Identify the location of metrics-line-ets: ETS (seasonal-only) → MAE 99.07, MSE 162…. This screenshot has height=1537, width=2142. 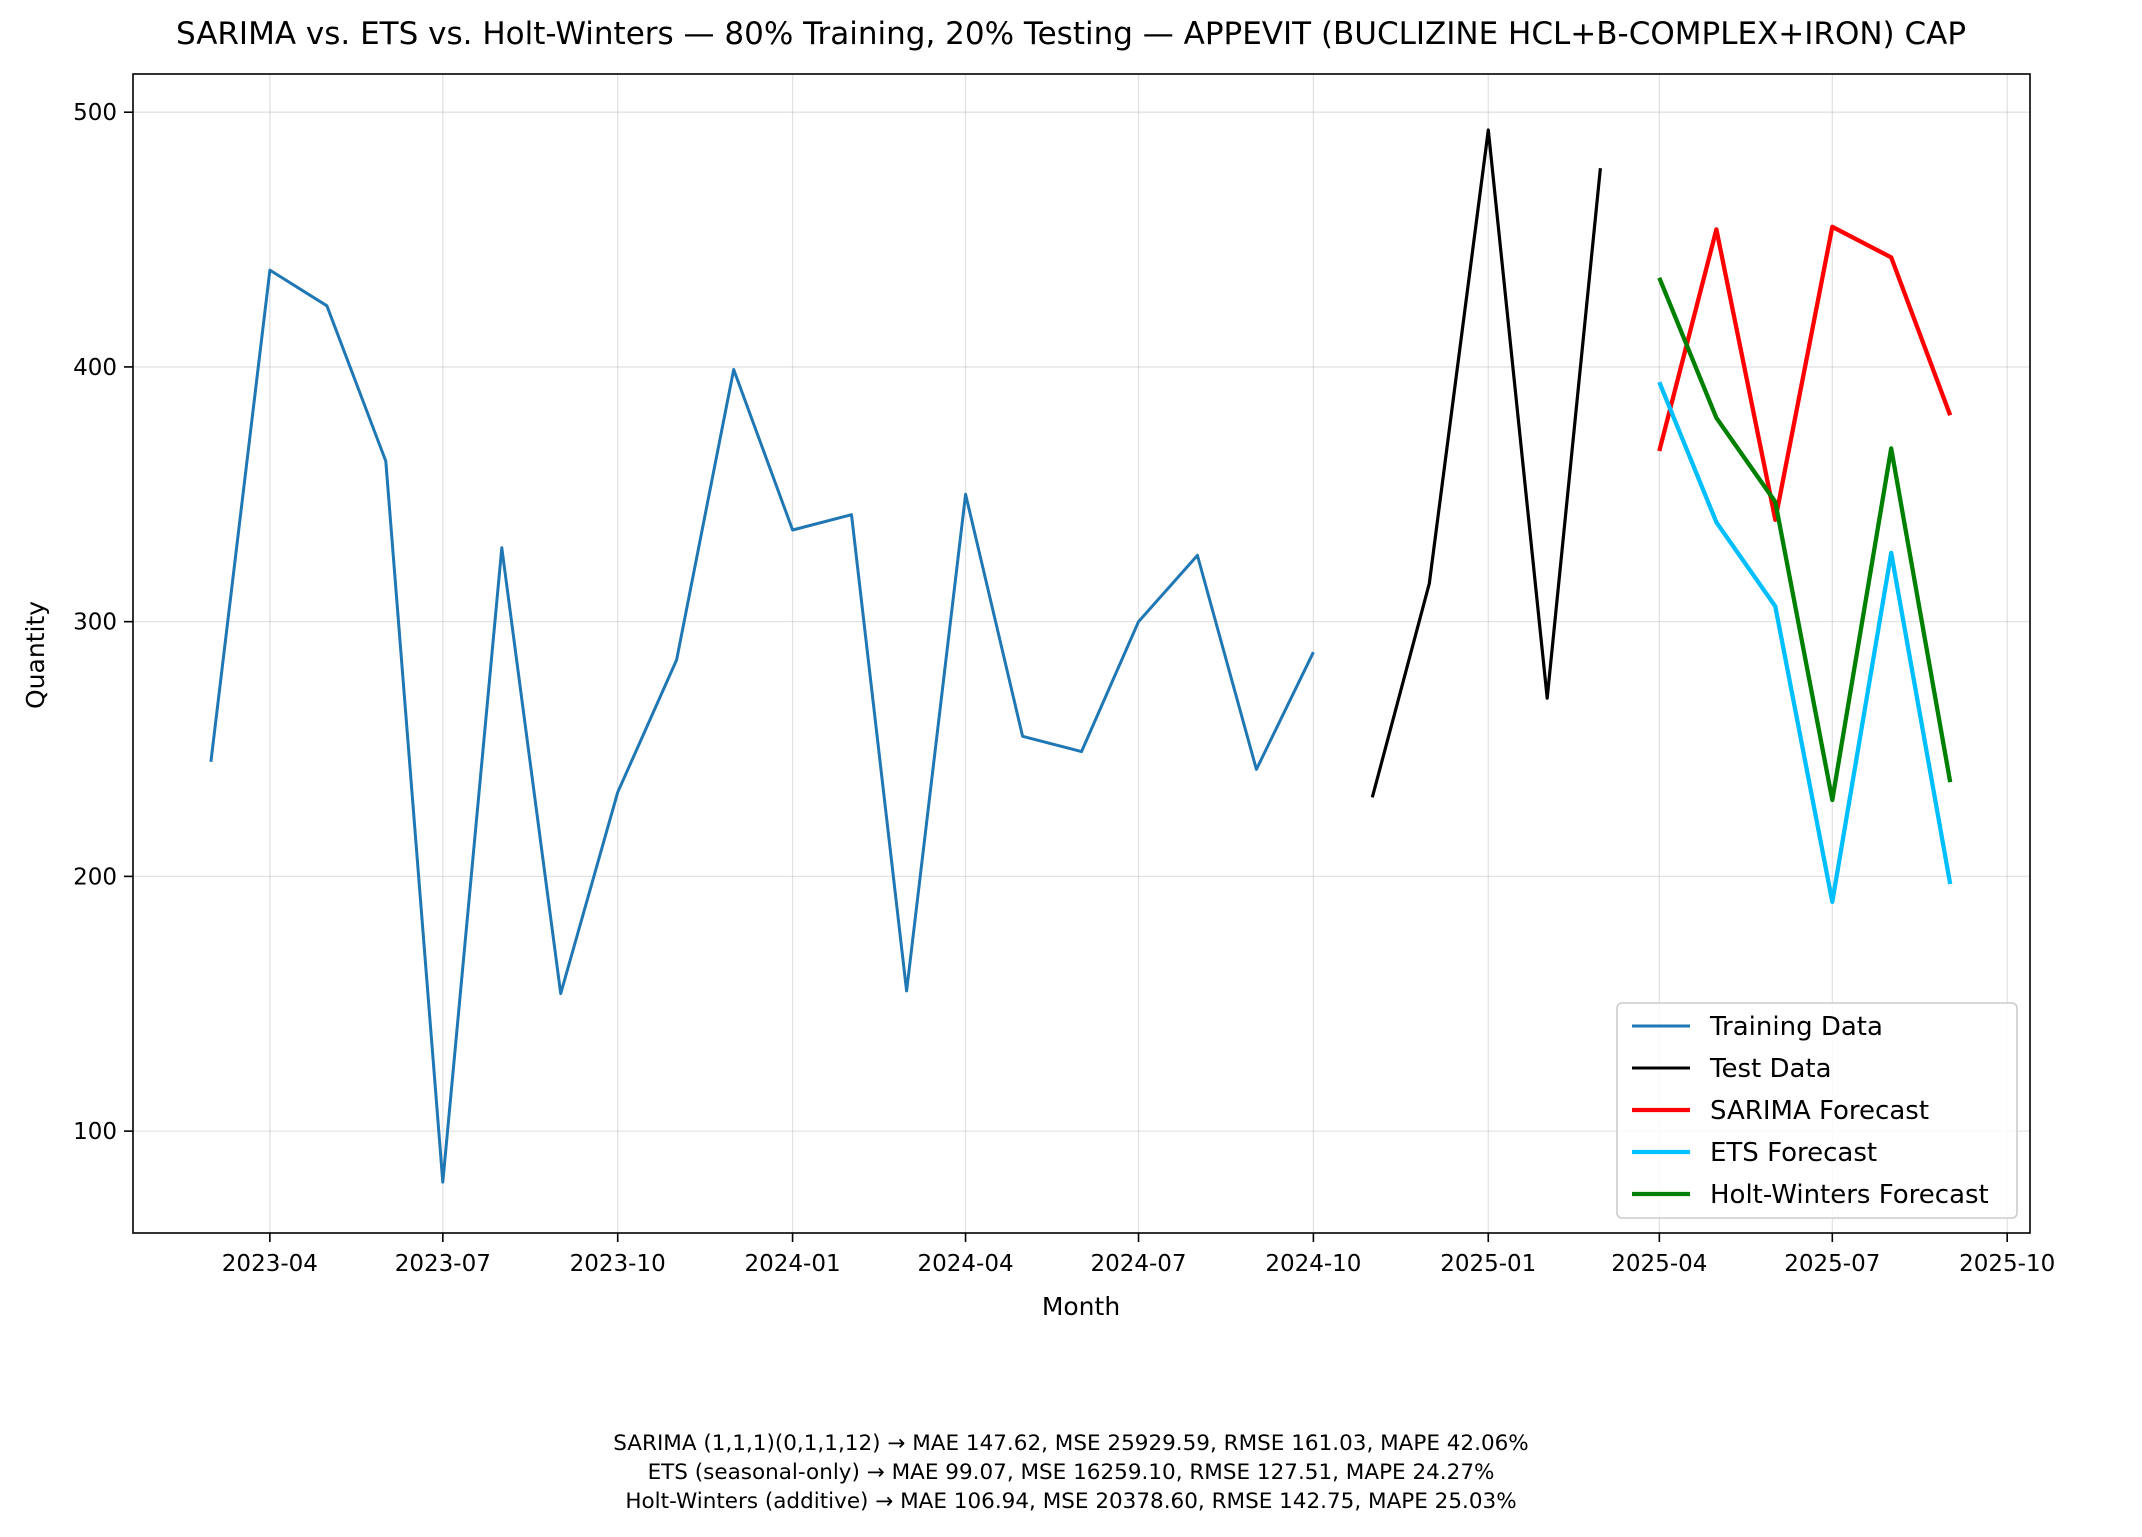
(1071, 1472).